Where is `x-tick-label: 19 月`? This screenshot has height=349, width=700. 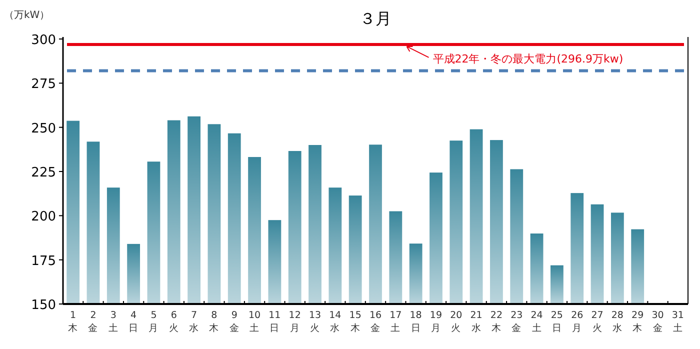 x-tick-label: 19 月 is located at coordinates (436, 322).